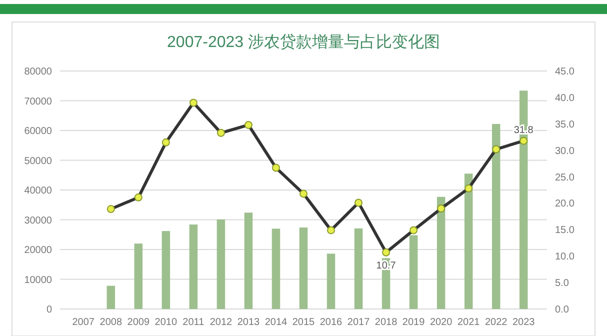 This screenshot has width=607, height=336. Describe the element at coordinates (166, 322) in the screenshot. I see `x-tick-label: 2010` at that location.